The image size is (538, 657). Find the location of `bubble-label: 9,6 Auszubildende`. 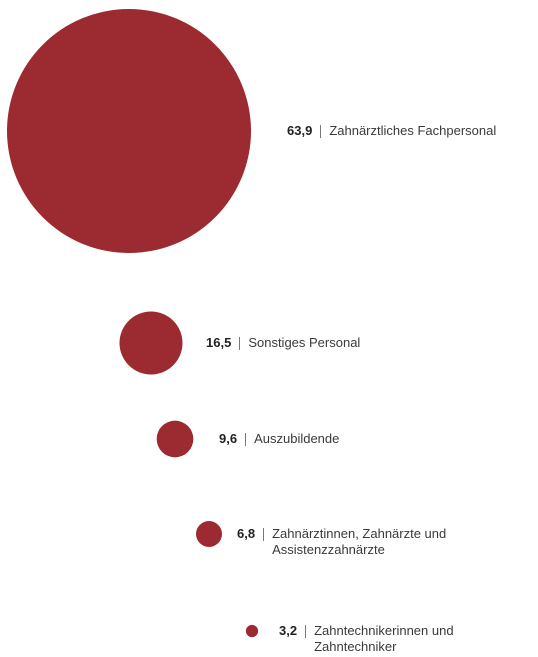

bubble-label: 9,6 Auszubildende is located at coordinates (279, 439).